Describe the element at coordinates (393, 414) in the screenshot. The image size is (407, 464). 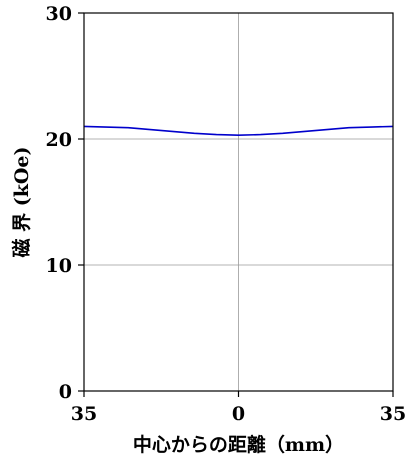
I see `x-tick-label-2: 35` at that location.